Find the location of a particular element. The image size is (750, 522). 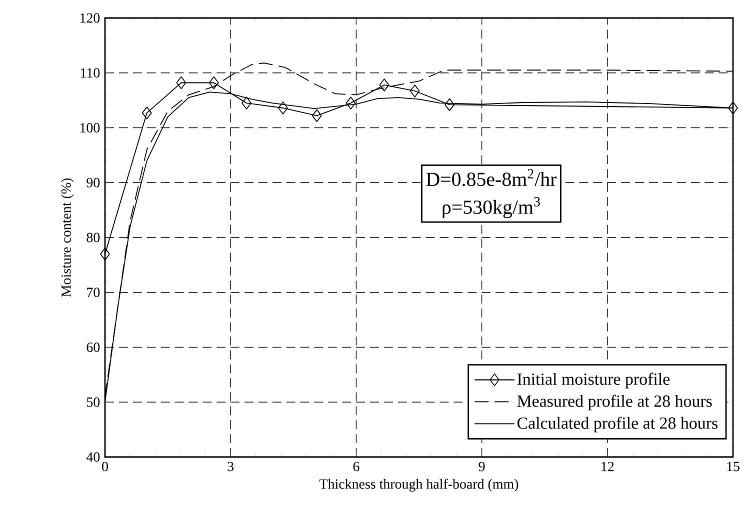

y-tick-label: 90 is located at coordinates (93, 183).